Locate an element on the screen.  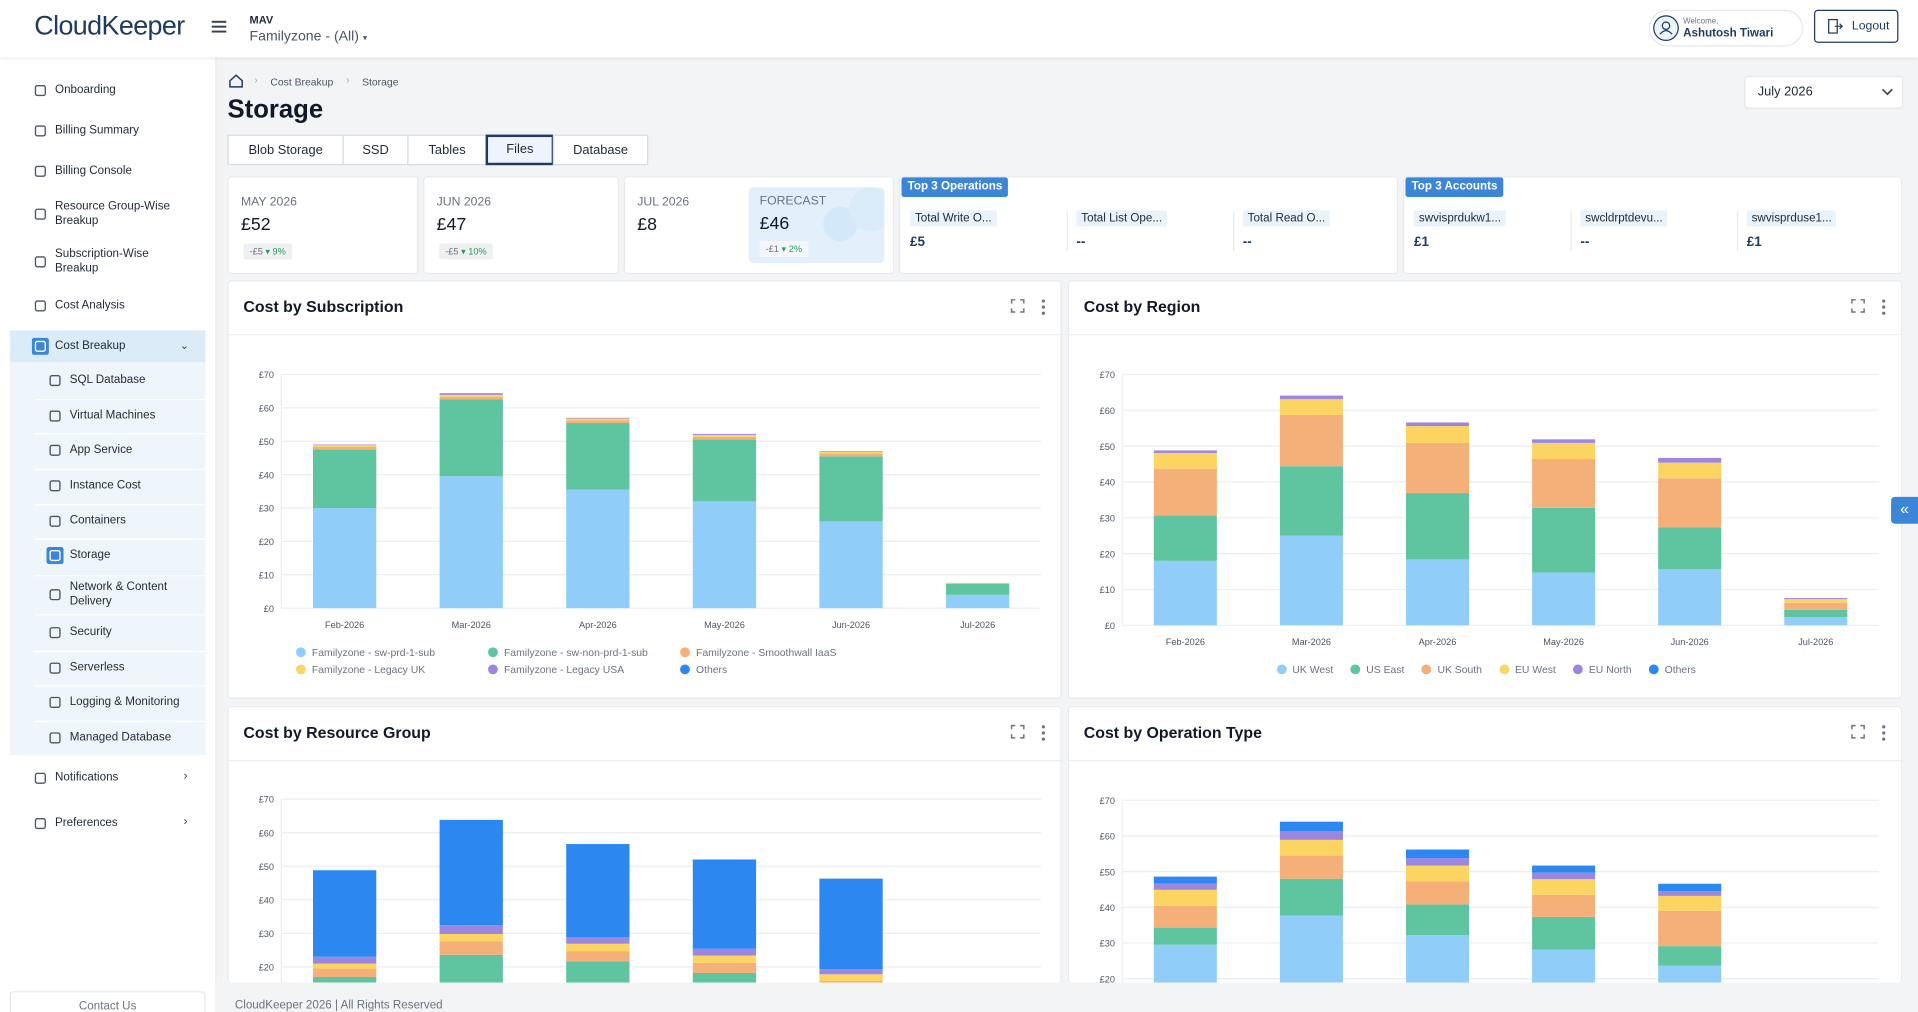
menu-item: Billing Summary is located at coordinates (97, 130).